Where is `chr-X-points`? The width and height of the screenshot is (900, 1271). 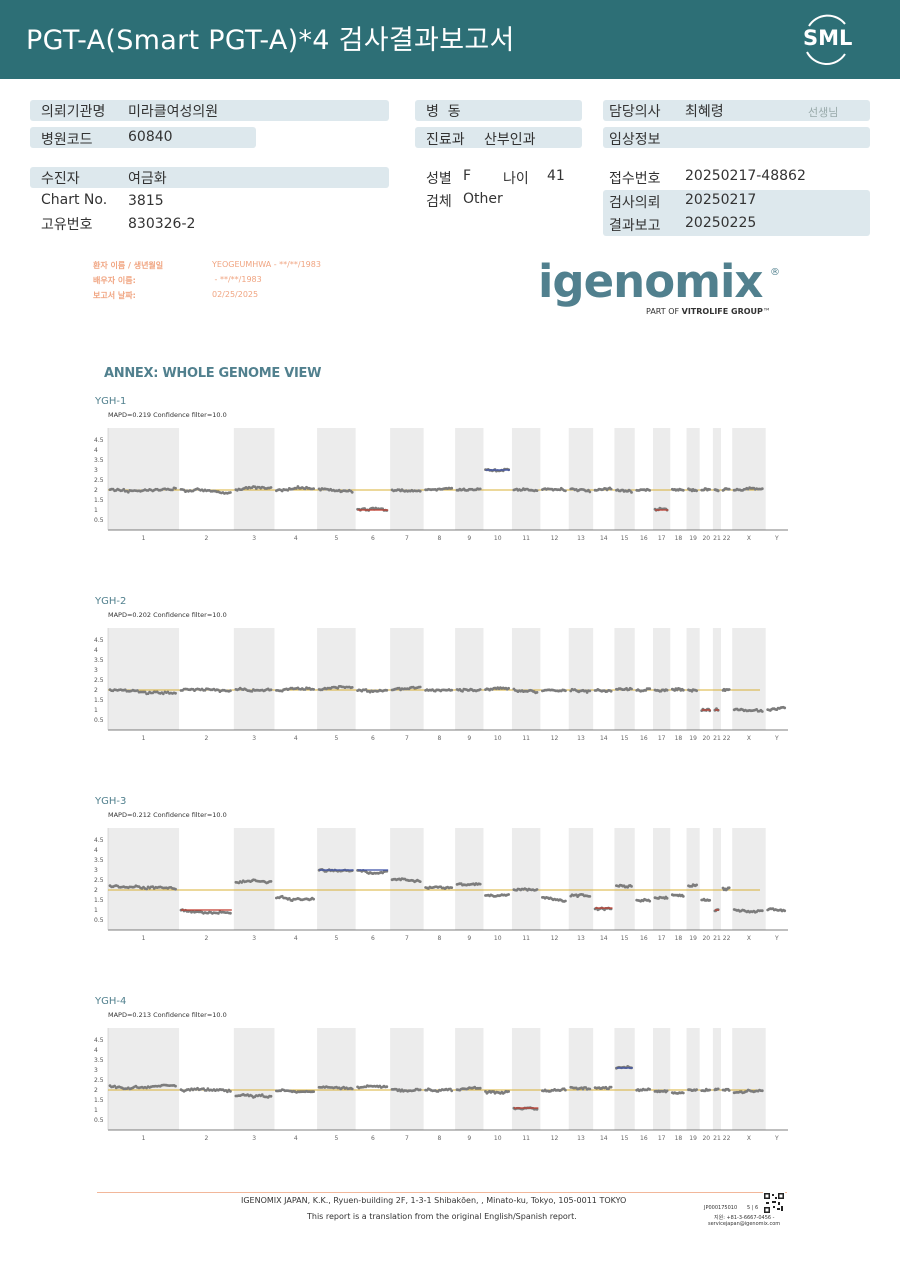
chr-X-points is located at coordinates (748, 911).